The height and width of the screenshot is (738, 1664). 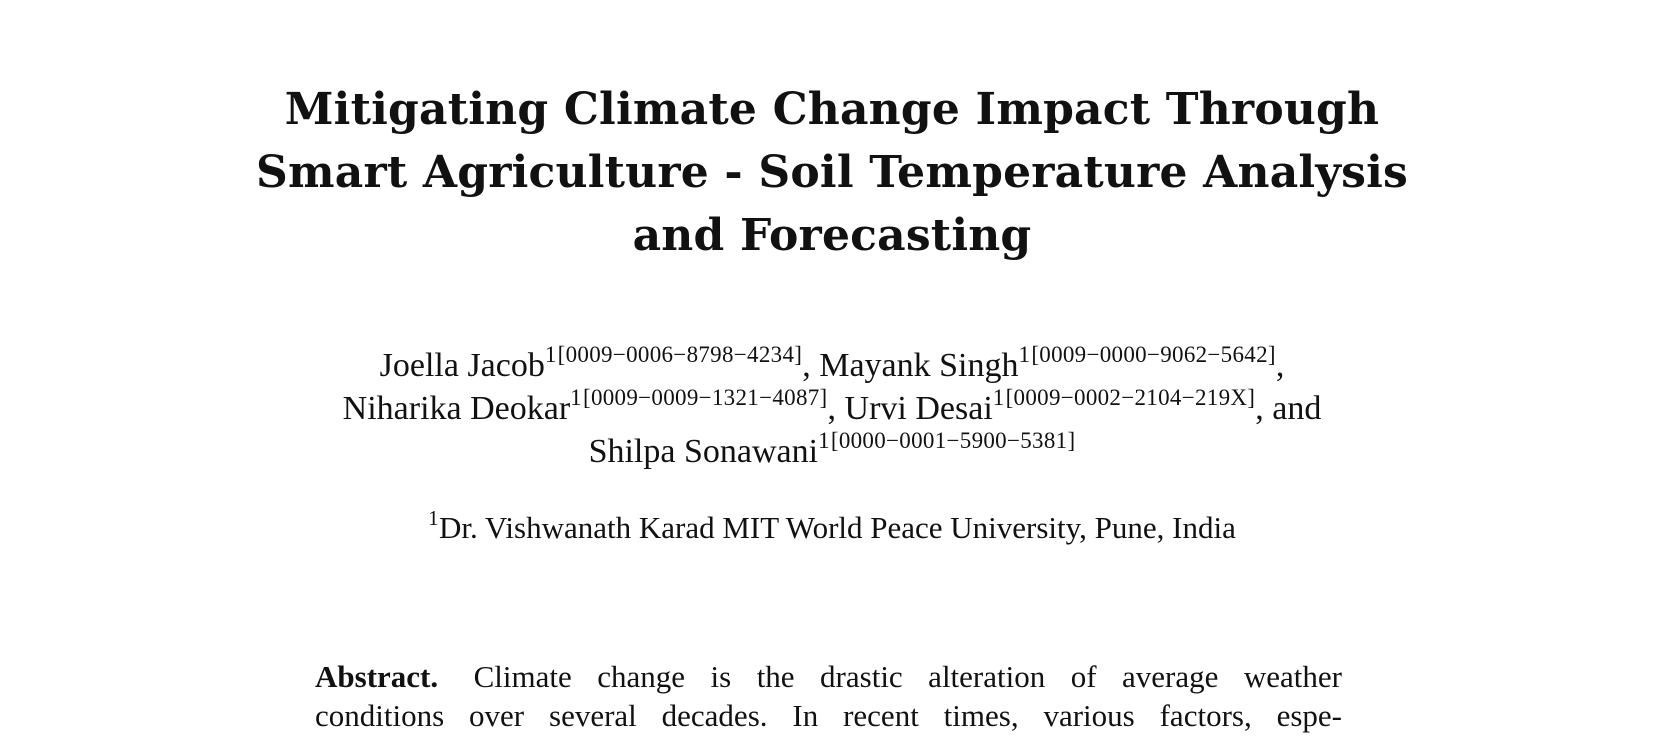 What do you see at coordinates (832, 109) in the screenshot?
I see `title-line: Mitigating Climate Change Impact Through` at bounding box center [832, 109].